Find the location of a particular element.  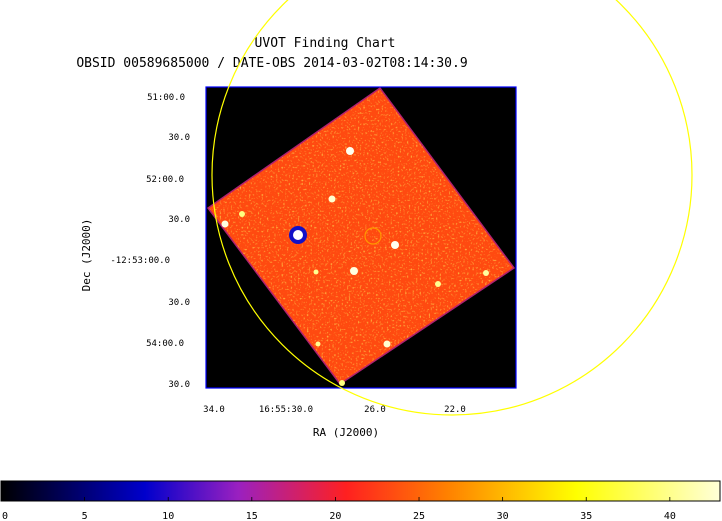

colorbar-gradient is located at coordinates (360, 491).